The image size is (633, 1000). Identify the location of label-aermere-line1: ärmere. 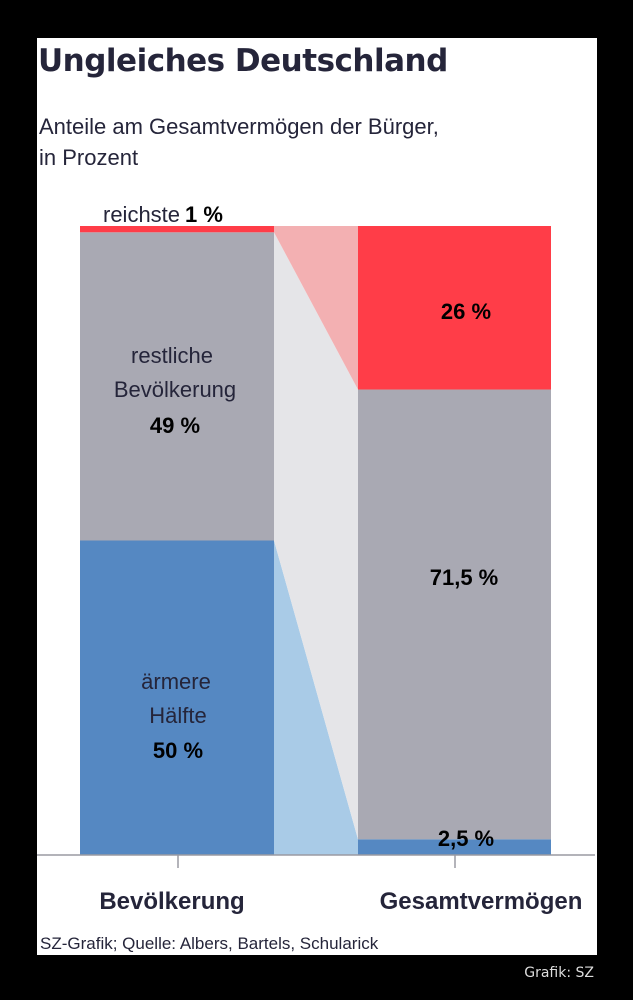
(176, 681).